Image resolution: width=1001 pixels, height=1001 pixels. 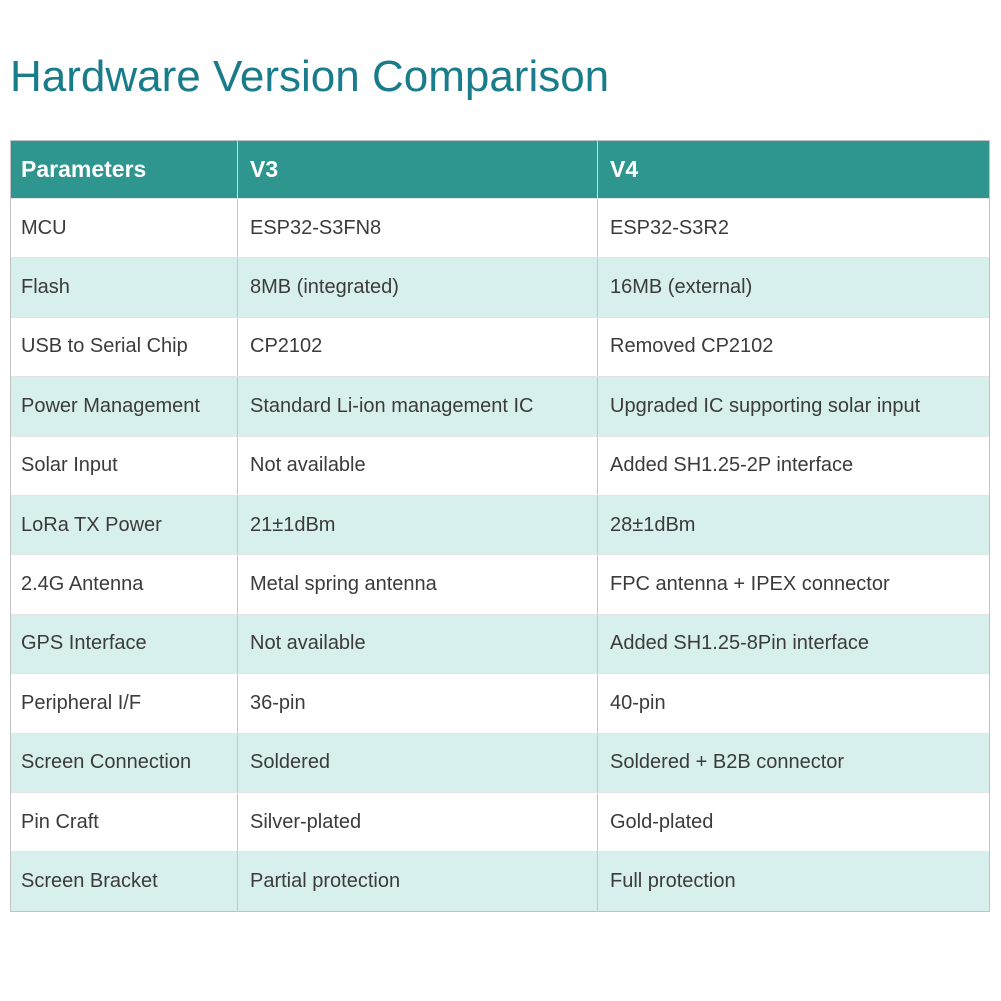 What do you see at coordinates (124, 822) in the screenshot?
I see `param-cell: Pin Craft` at bounding box center [124, 822].